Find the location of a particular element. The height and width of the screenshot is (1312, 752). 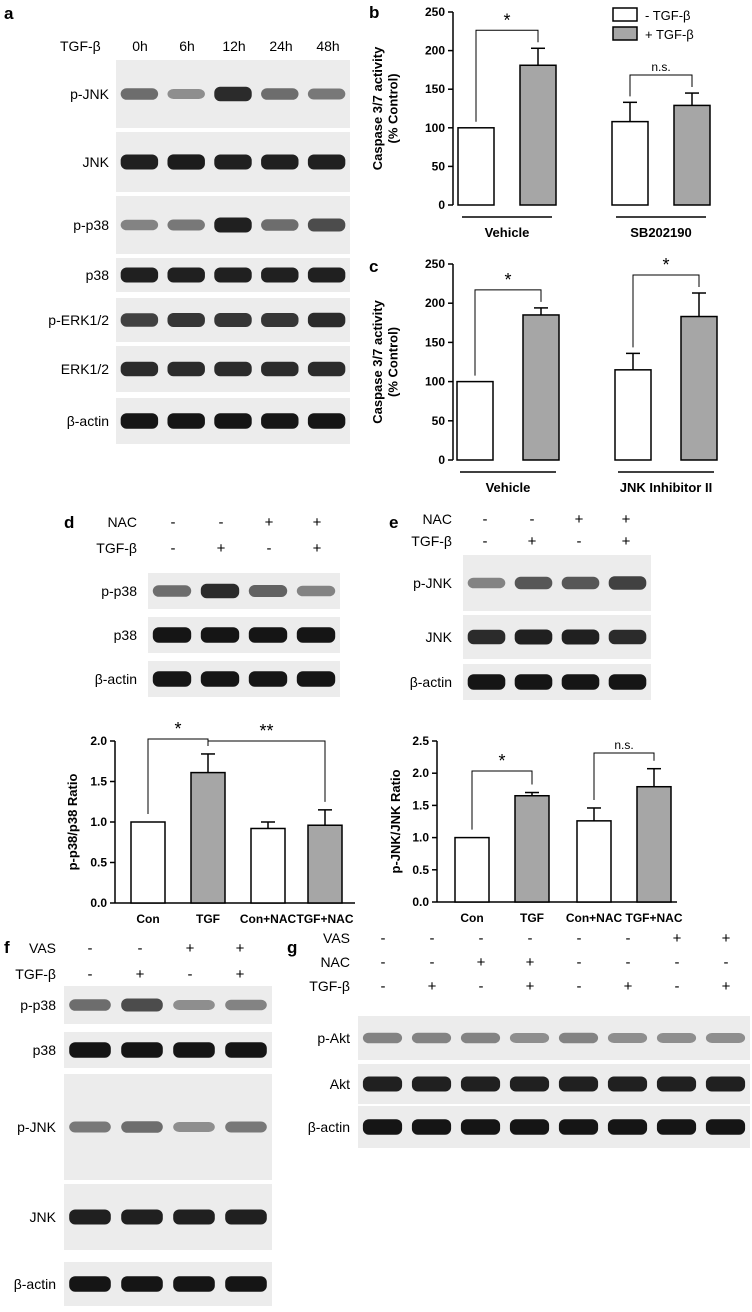

treatment-sign: + is located at coordinates (140, 974).